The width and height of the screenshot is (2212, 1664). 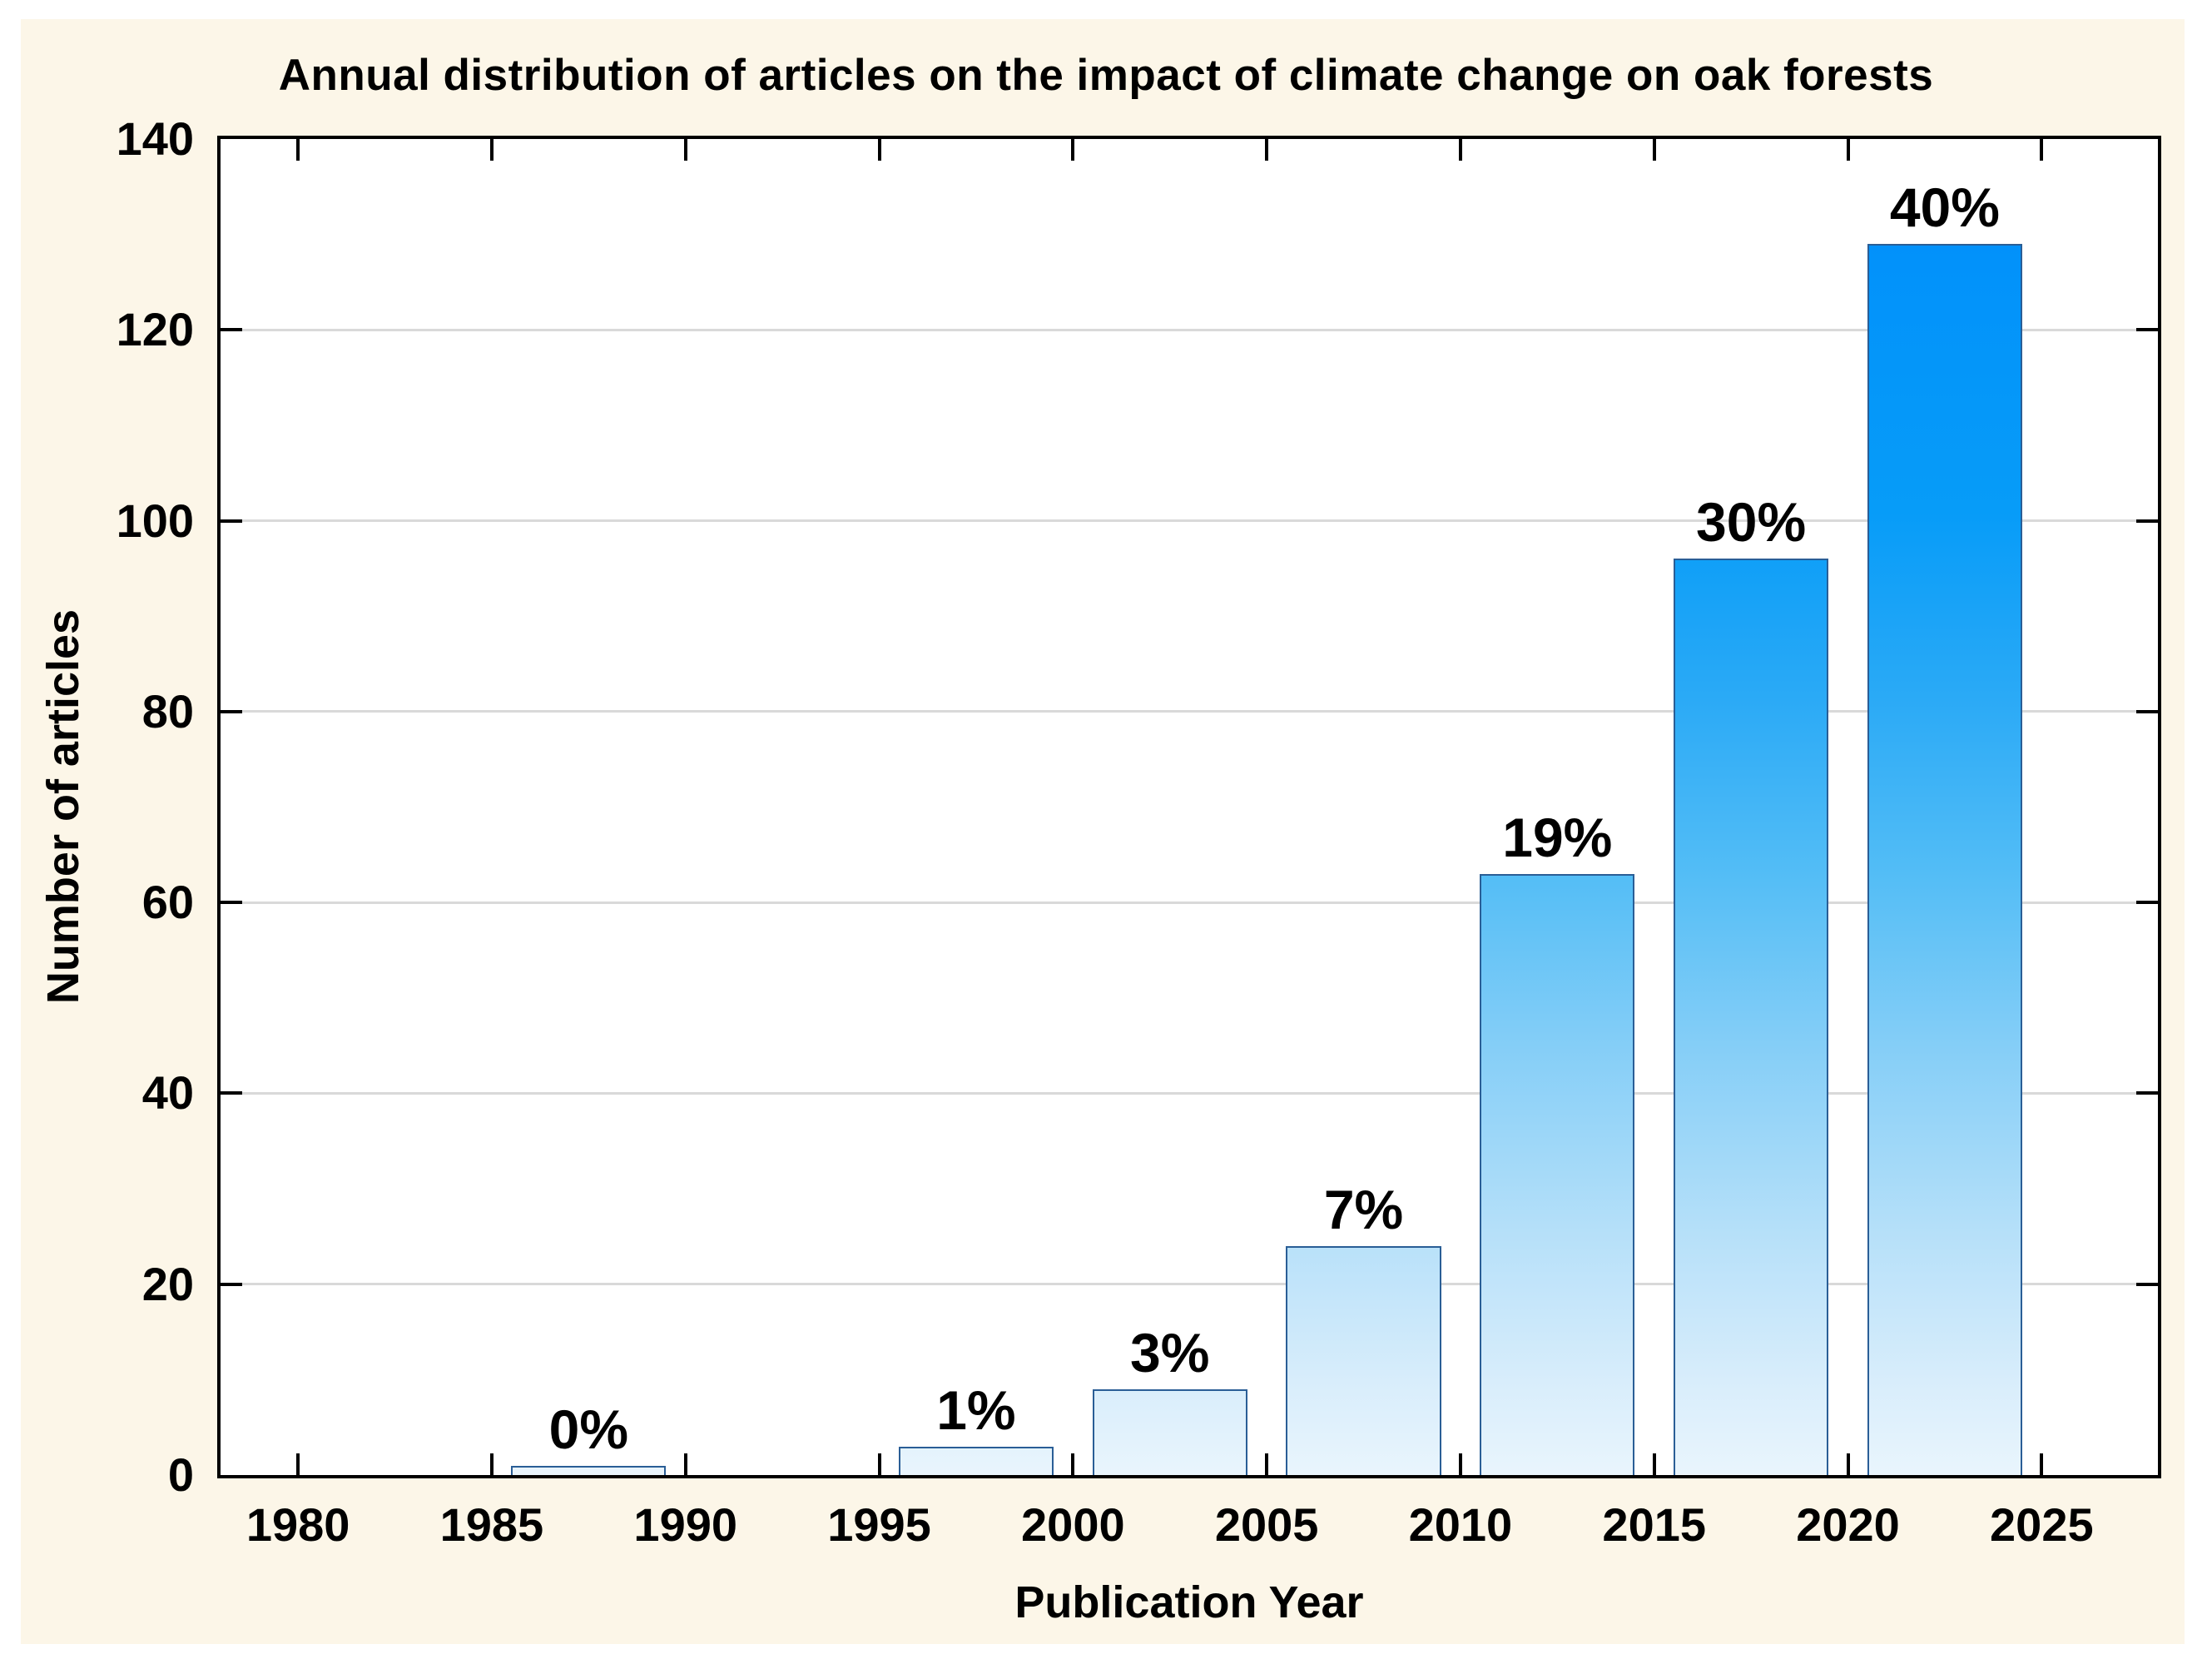 What do you see at coordinates (1558, 1174) in the screenshot?
I see `bar-2010-2015` at bounding box center [1558, 1174].